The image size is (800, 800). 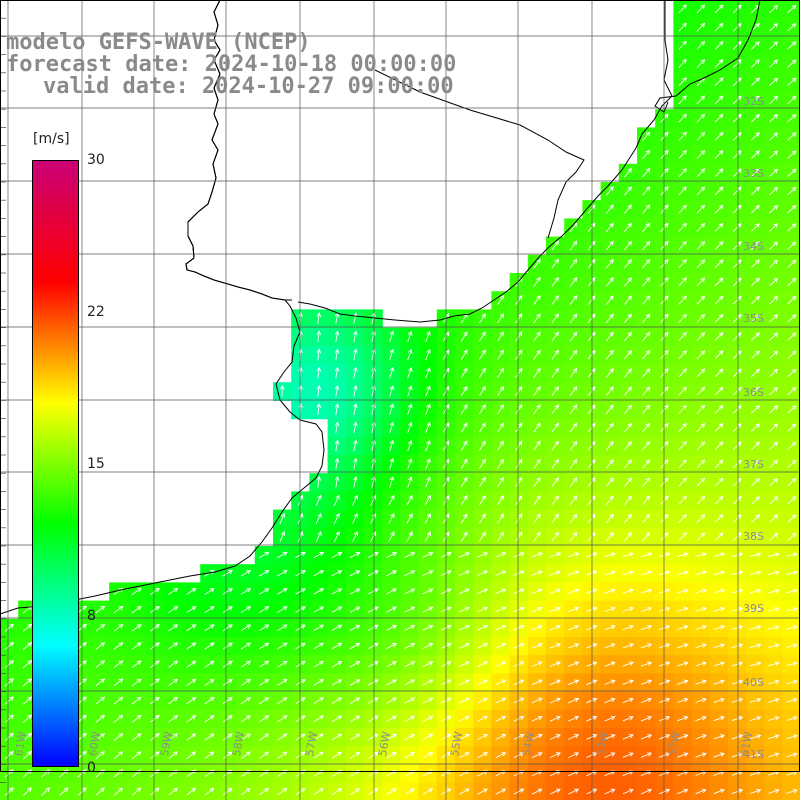 I want to click on lat-label-34s: 34S, so click(x=753, y=246).